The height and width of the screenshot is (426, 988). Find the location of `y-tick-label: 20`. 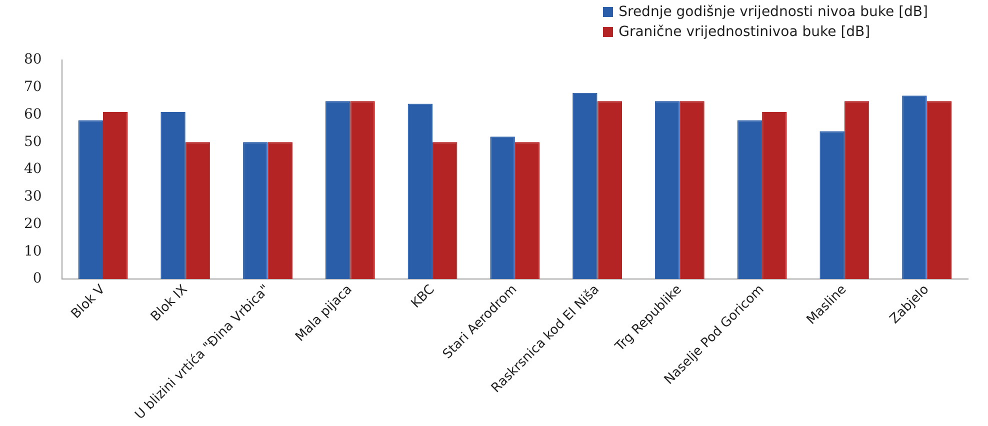

y-tick-label: 20 is located at coordinates (33, 224).